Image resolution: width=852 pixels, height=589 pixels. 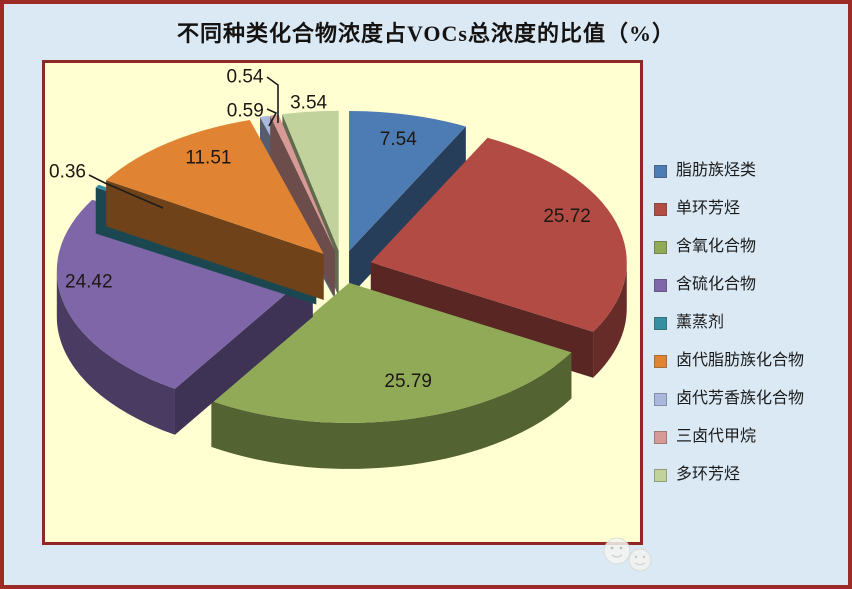 I want to click on legend-label: 卤代芳香族化合物, so click(x=740, y=398).